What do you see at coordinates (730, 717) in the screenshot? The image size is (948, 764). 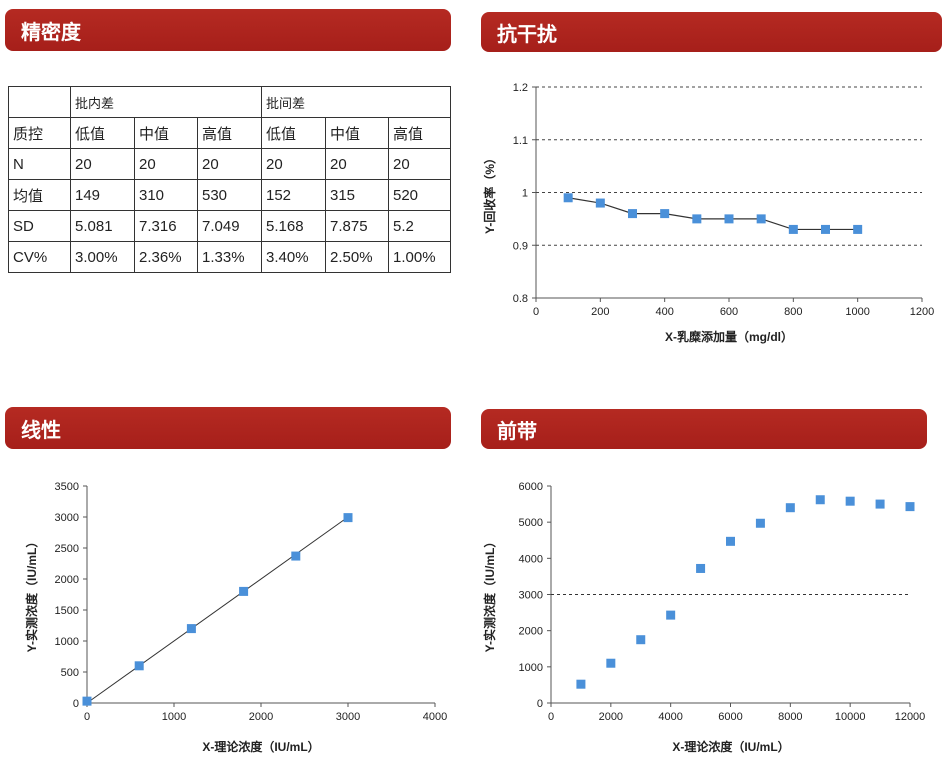 I see `prozone-x-tick-label: 6000` at bounding box center [730, 717].